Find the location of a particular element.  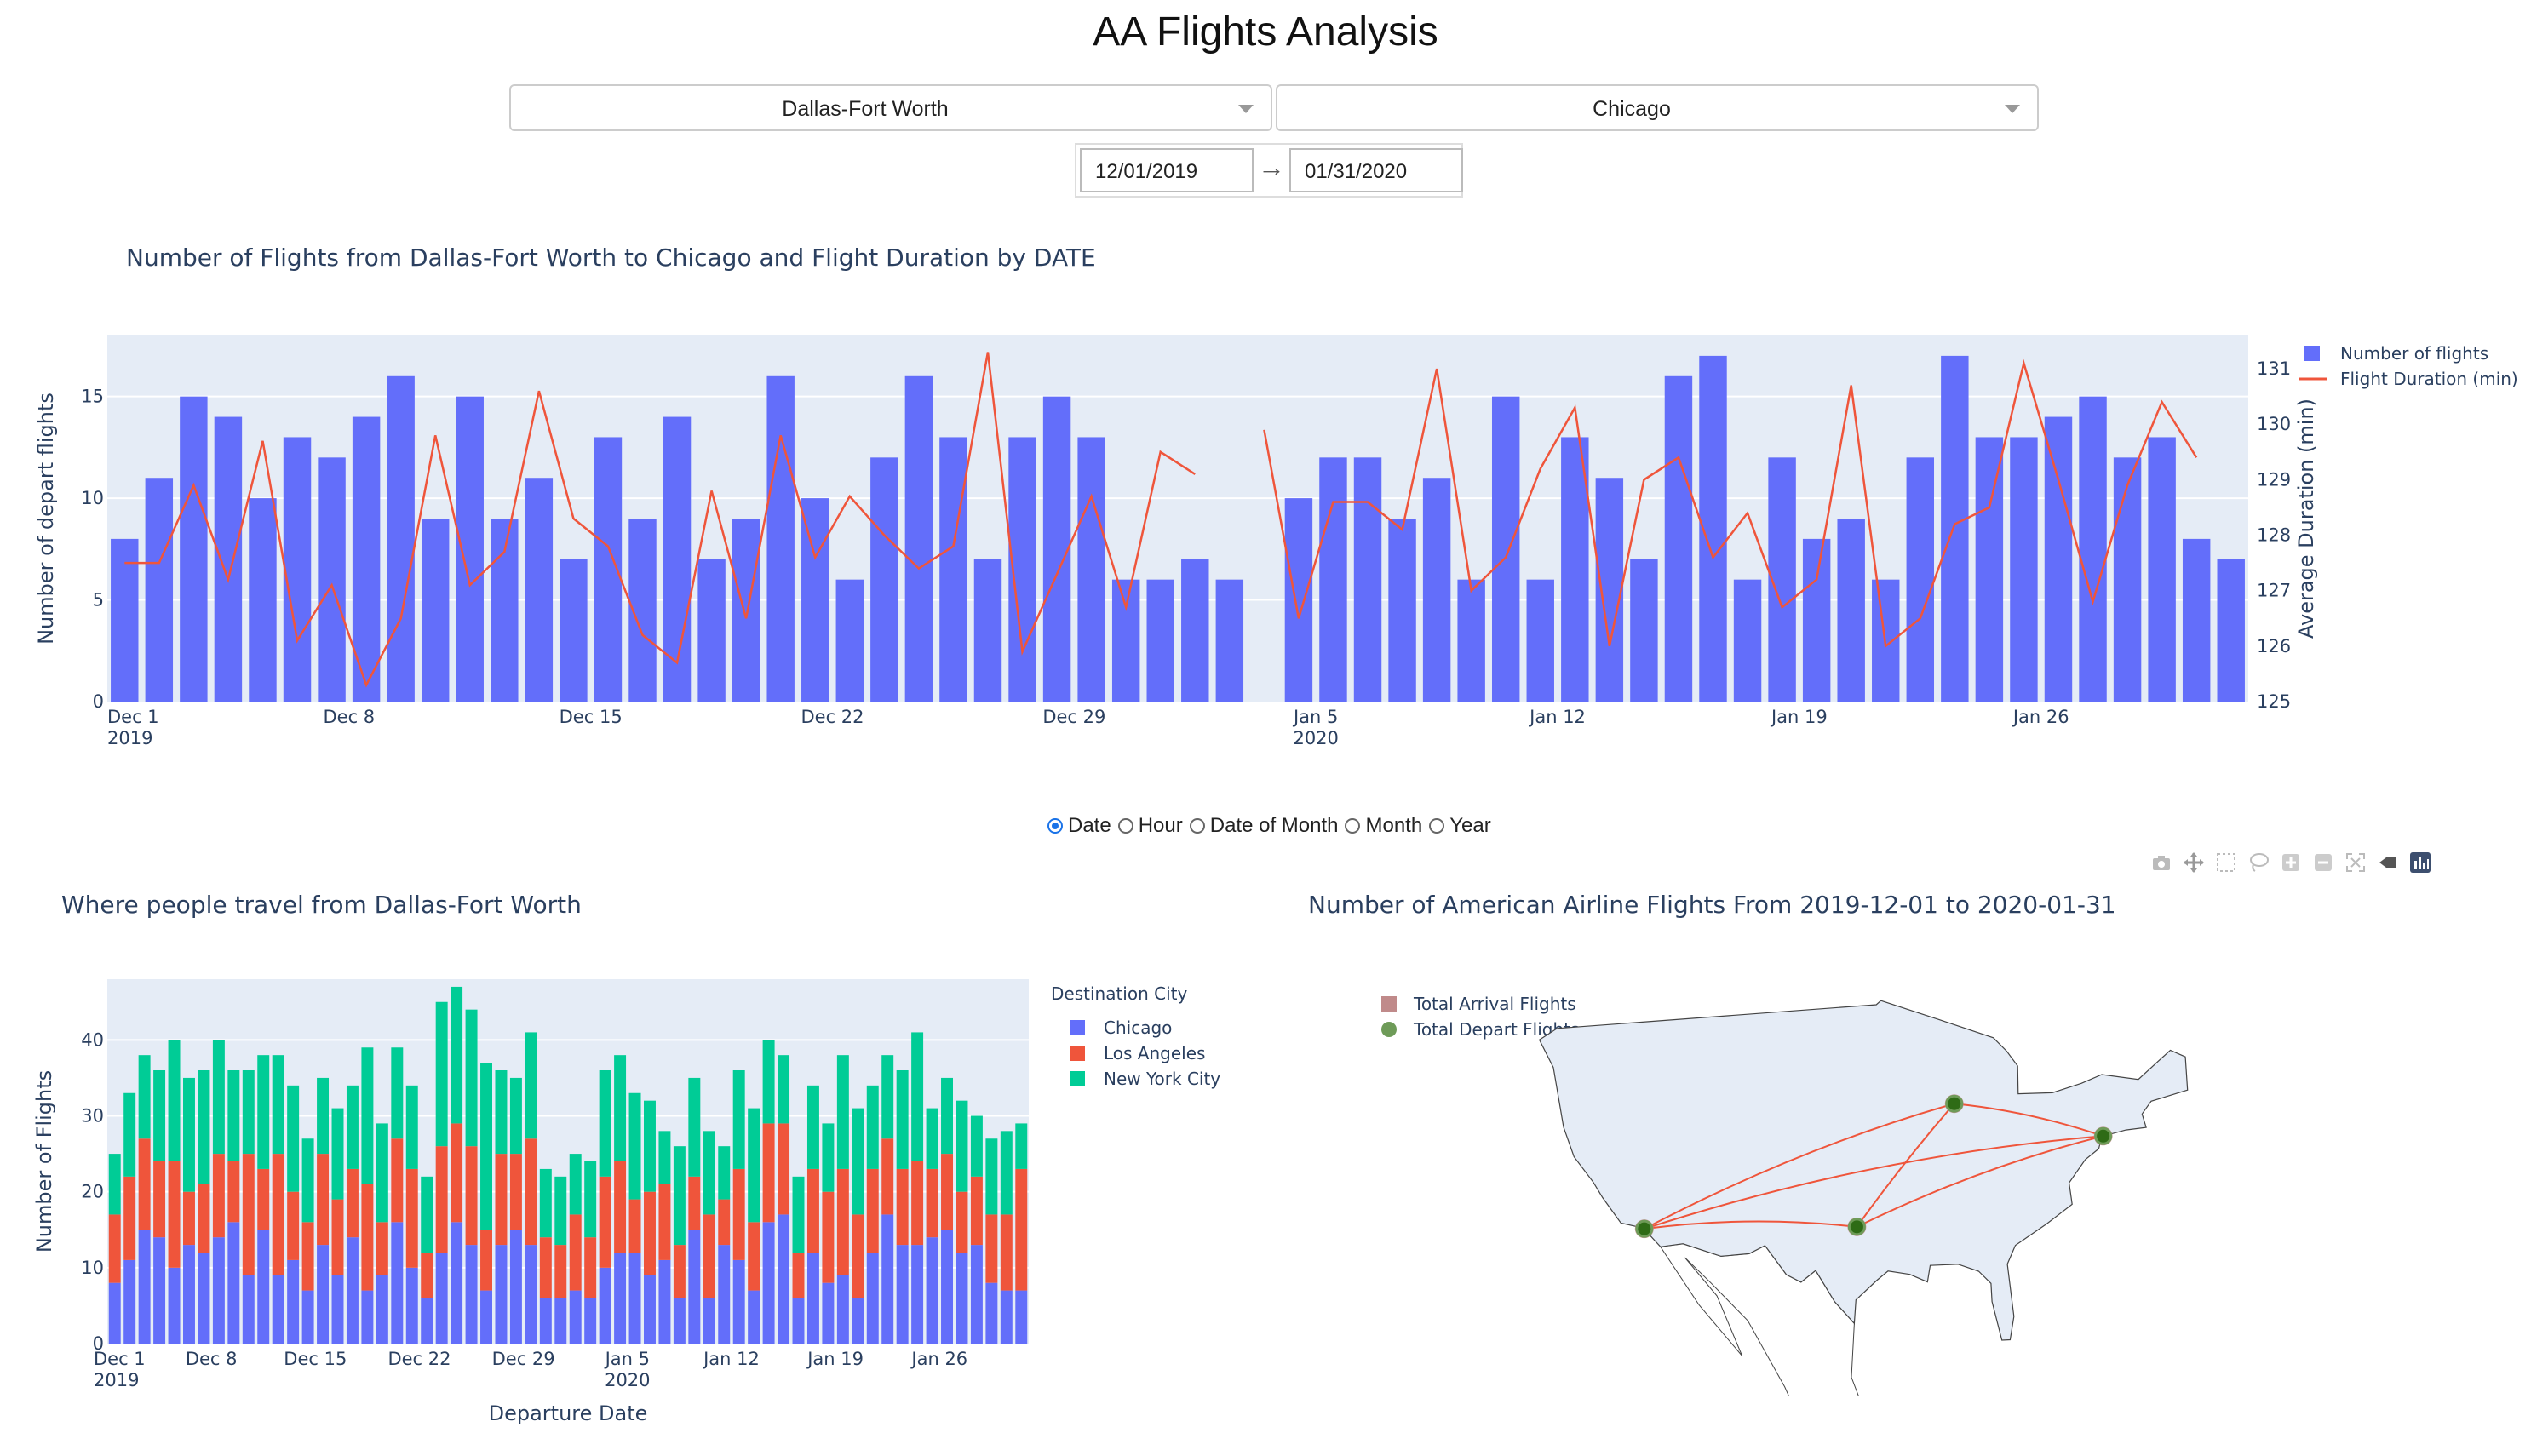

legend-label: New York City is located at coordinates (1162, 1079).